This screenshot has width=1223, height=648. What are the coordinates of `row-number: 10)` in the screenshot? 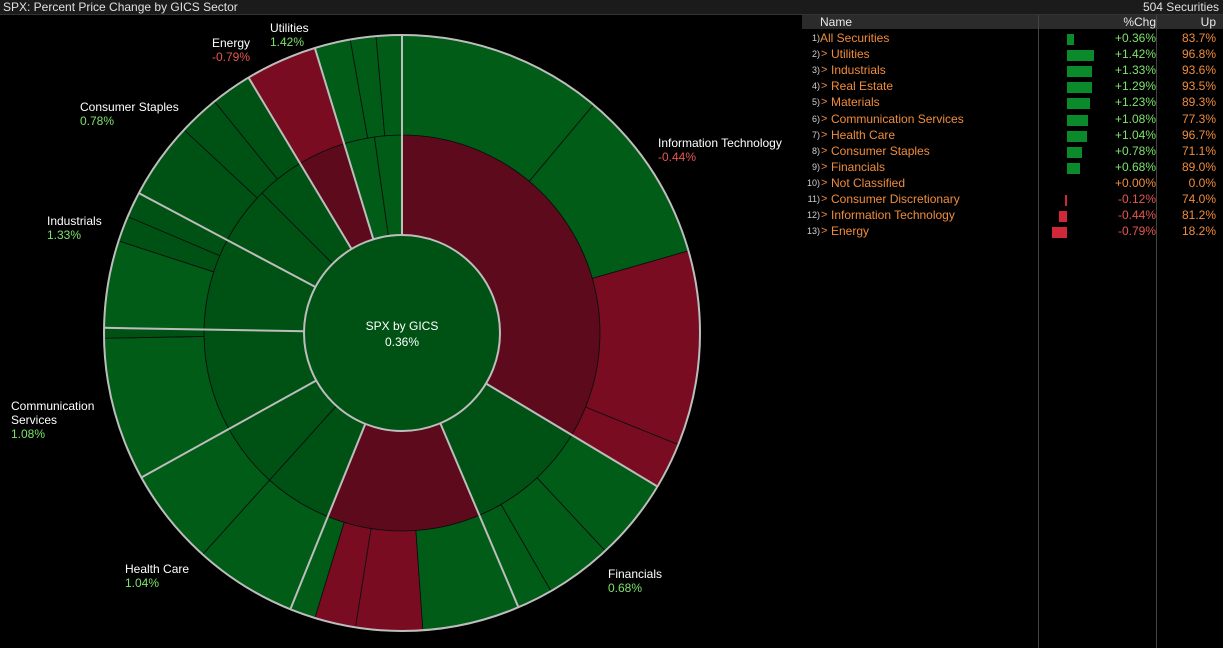 It's located at (813, 182).